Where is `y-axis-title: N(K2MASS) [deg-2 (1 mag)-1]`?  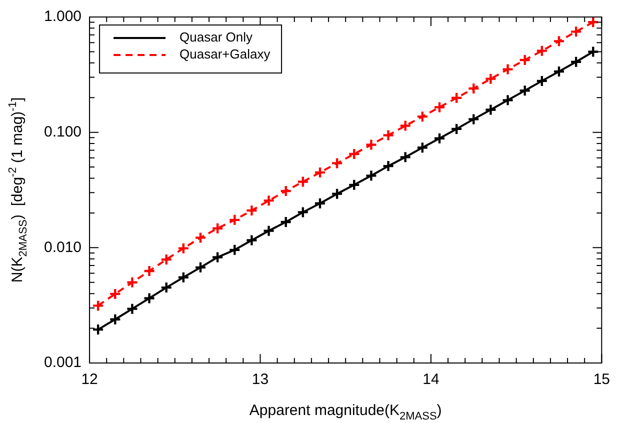 y-axis-title: N(K2MASS) [deg-2 (1 mag)-1] is located at coordinates (18, 190).